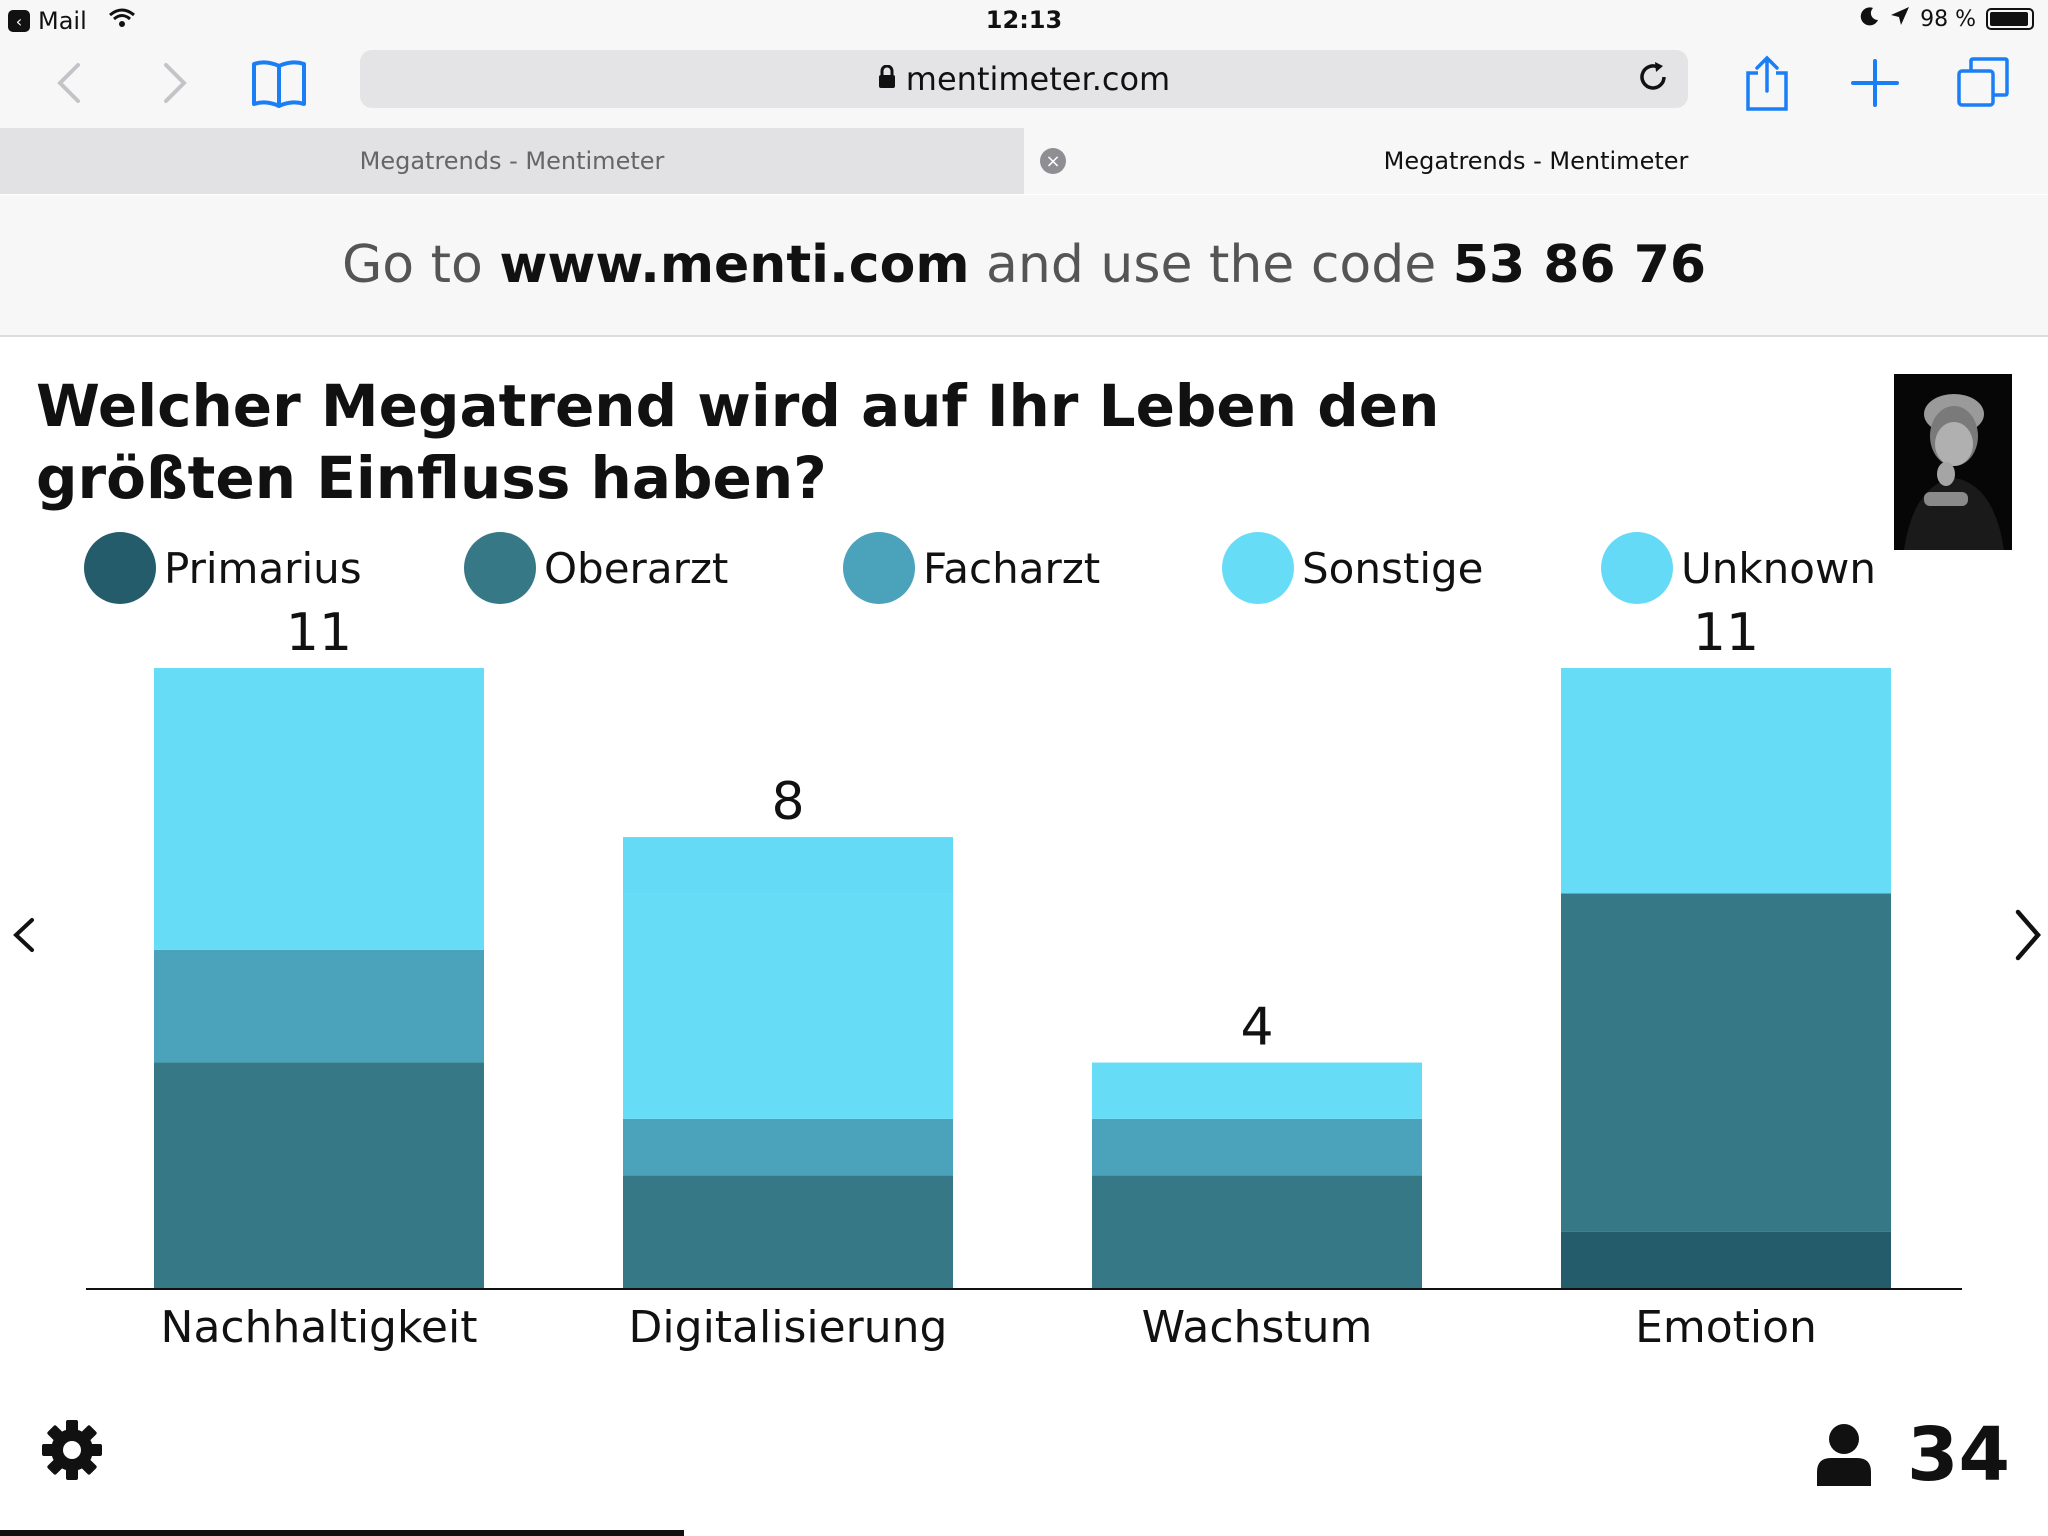 The width and height of the screenshot is (2048, 1536). I want to click on tab-megatrends-active: Megatrends - Mentimeter, so click(1536, 161).